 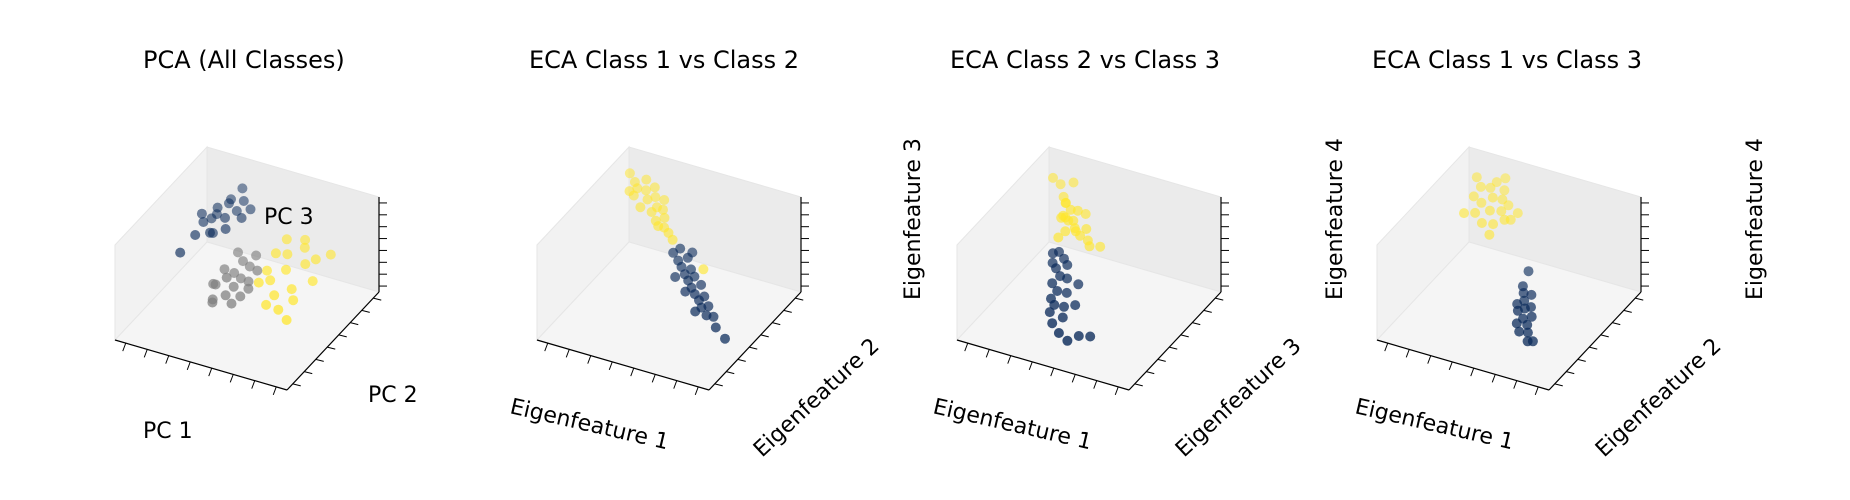 What do you see at coordinates (255, 254) in the screenshot?
I see `scatter-points` at bounding box center [255, 254].